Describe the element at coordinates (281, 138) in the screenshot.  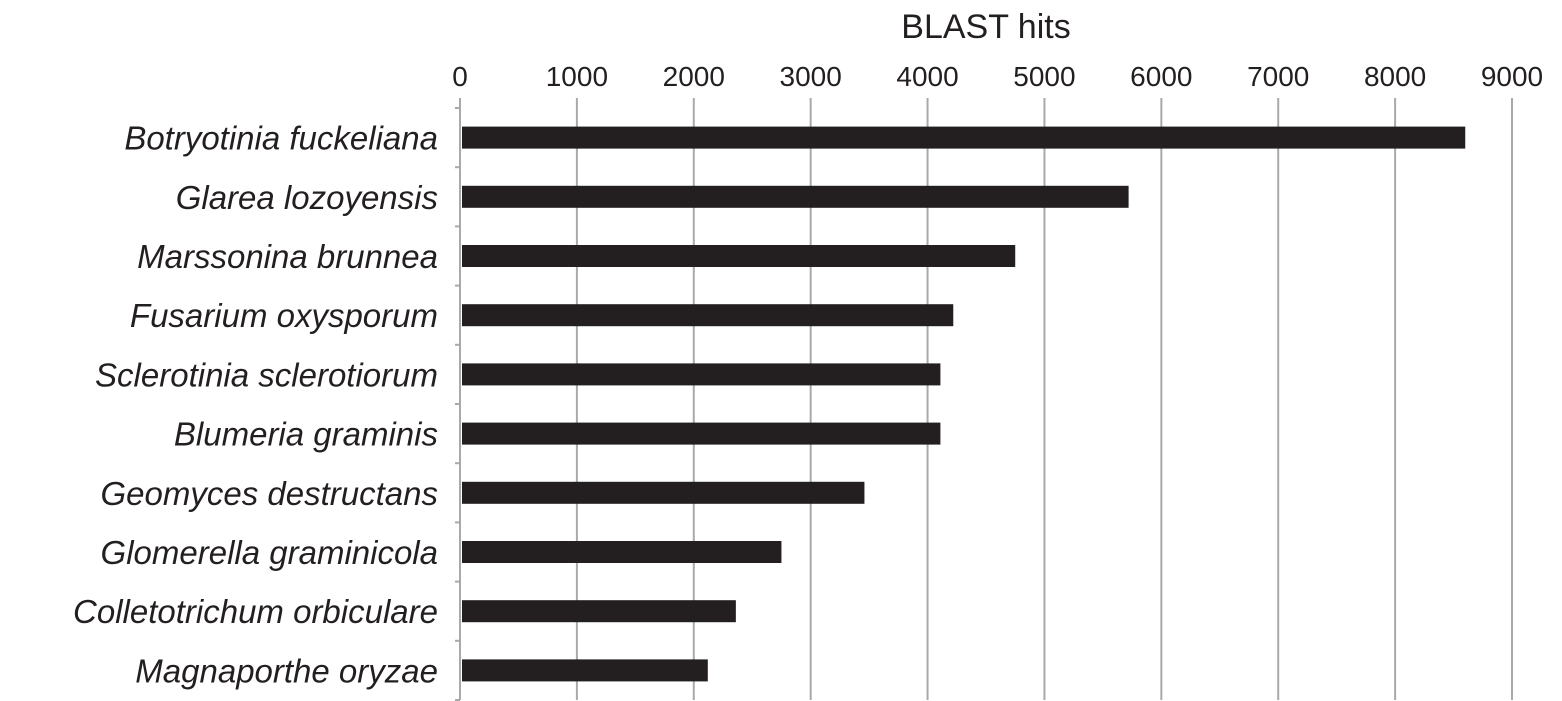
I see `category-label: Botryotinia fuckeliana` at that location.